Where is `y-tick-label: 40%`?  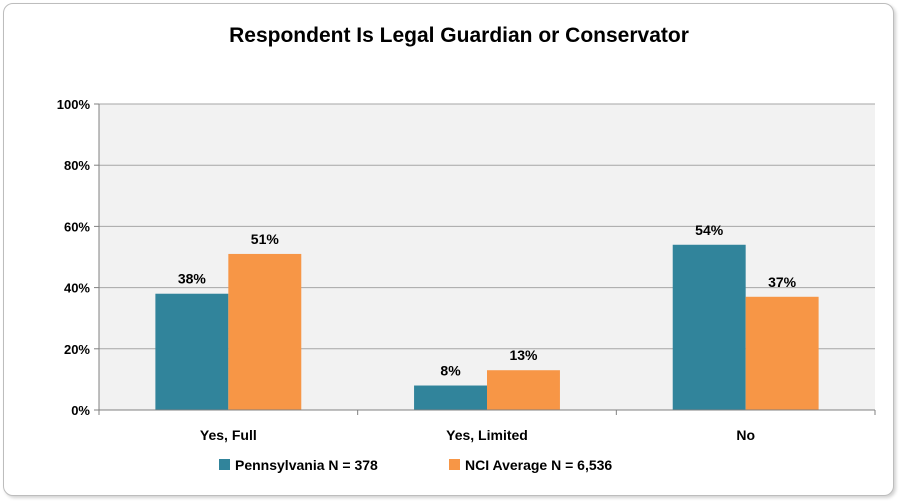
y-tick-label: 40% is located at coordinates (77, 288).